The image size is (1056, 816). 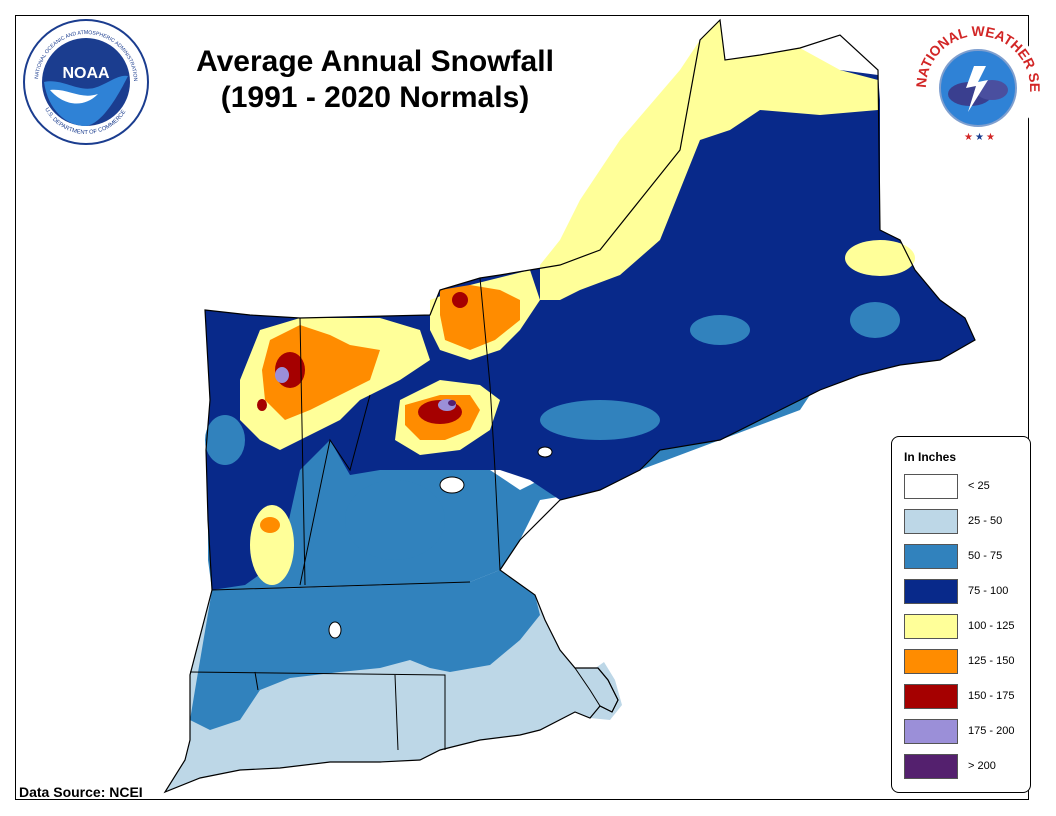 What do you see at coordinates (979, 486) in the screenshot?
I see `legend-label: < 25` at bounding box center [979, 486].